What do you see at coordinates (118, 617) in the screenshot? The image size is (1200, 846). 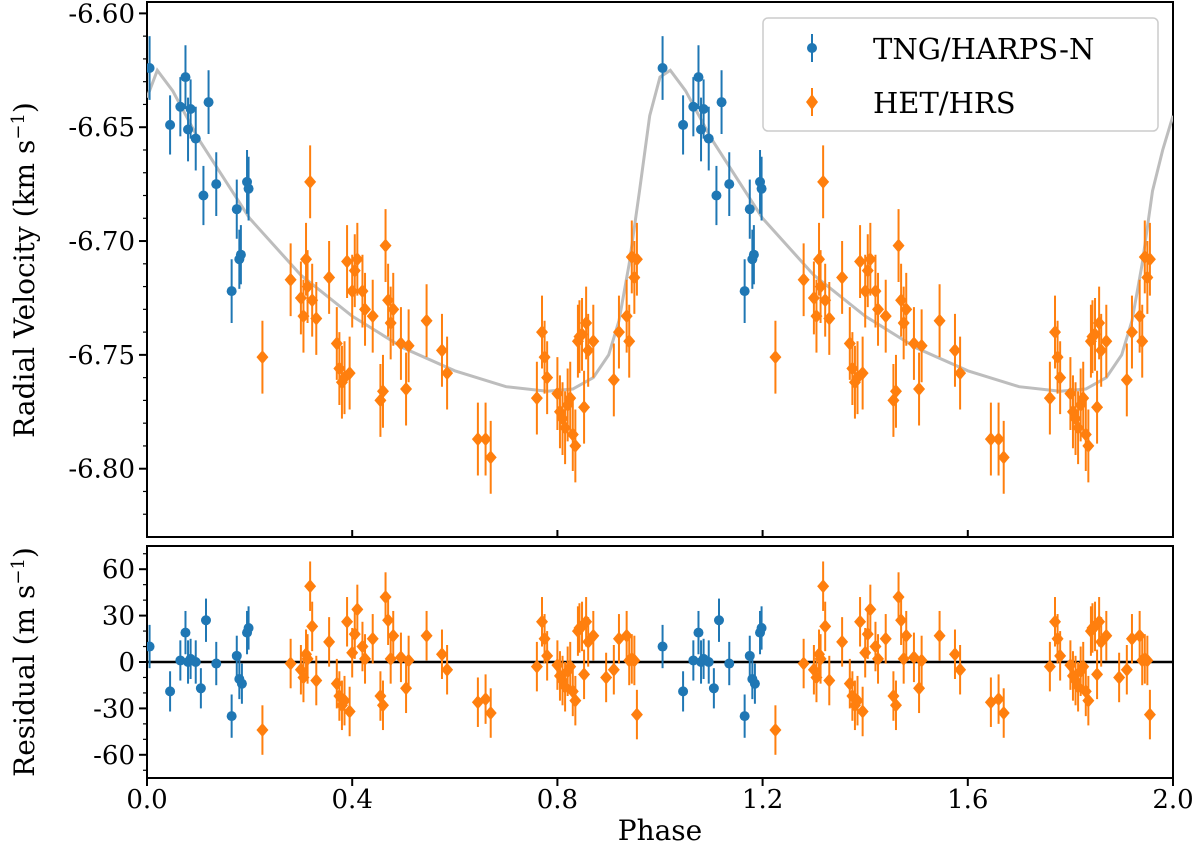 I see `bottom-ytick-label: 30` at bounding box center [118, 617].